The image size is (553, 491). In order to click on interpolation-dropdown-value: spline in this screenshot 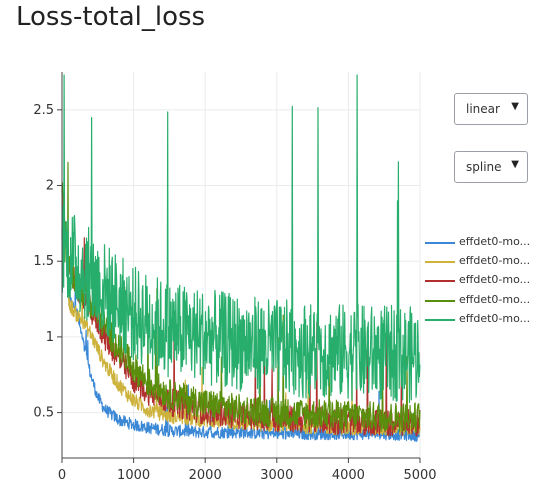, I will do `click(484, 167)`.